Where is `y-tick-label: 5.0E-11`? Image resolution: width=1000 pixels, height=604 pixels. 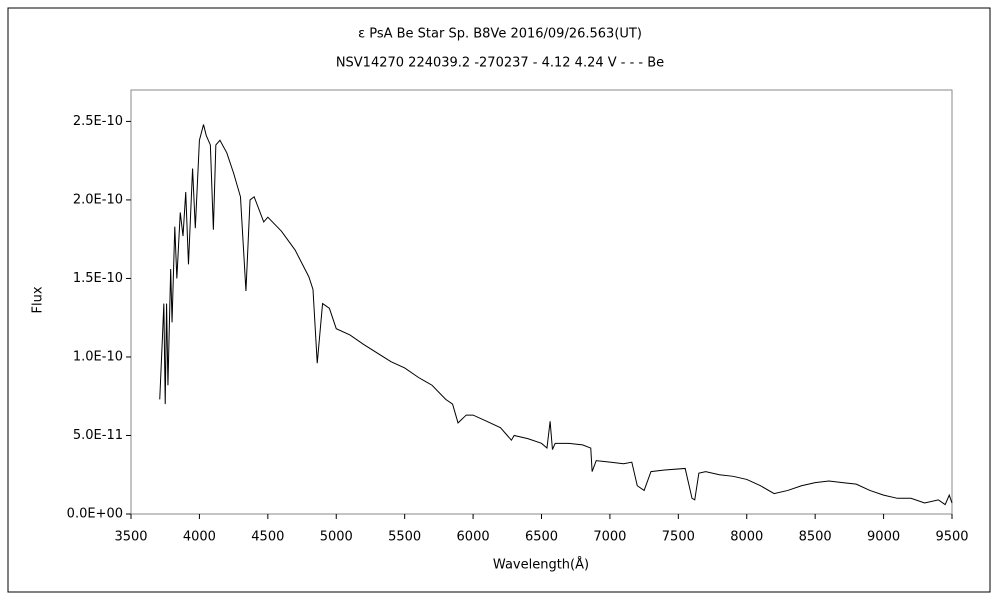 y-tick-label: 5.0E-11 is located at coordinates (98, 435).